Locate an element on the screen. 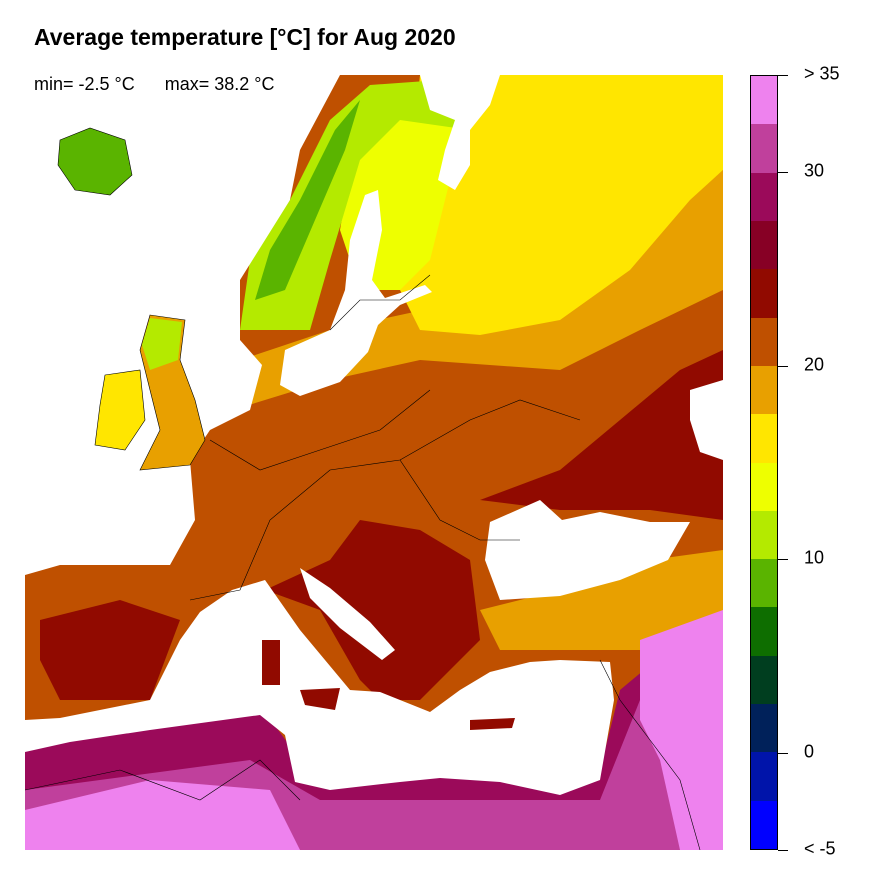 The image size is (875, 875). legend-tick-label: 0 is located at coordinates (809, 751).